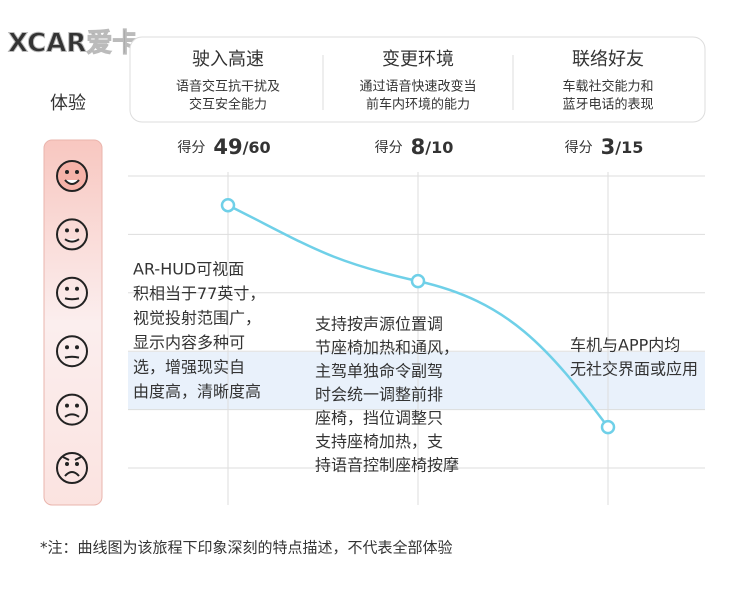 The image size is (750, 594). Describe the element at coordinates (189, 367) in the screenshot. I see `annotation: 选，增强现实自` at that location.